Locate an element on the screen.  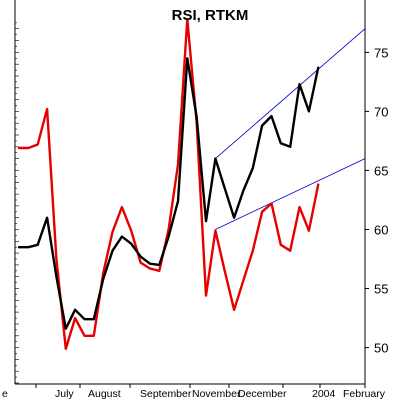
x-tick-label: 2004 is located at coordinates (324, 394).